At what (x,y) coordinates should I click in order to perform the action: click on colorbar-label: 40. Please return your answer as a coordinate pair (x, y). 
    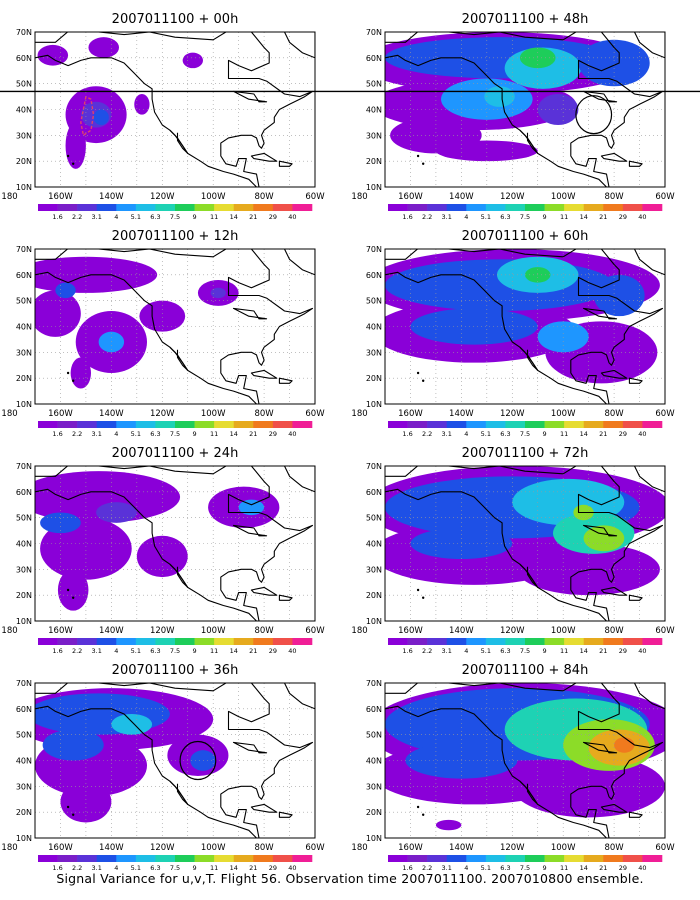
    Looking at the image, I should click on (642, 651).